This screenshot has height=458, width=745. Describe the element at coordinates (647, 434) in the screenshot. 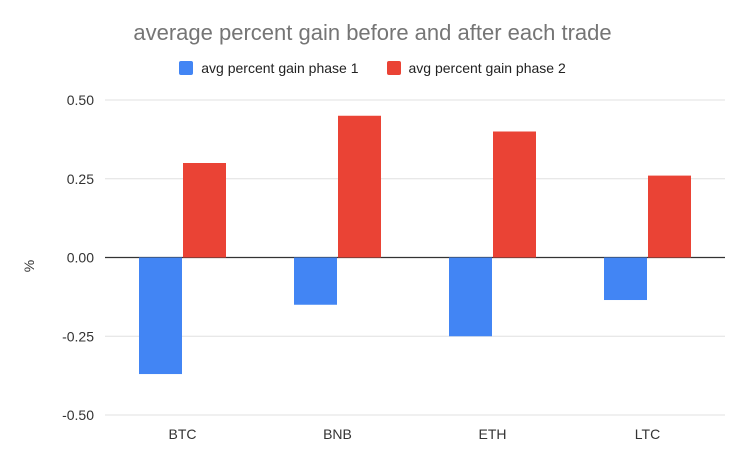

I see `x-tick-label: LTC` at that location.